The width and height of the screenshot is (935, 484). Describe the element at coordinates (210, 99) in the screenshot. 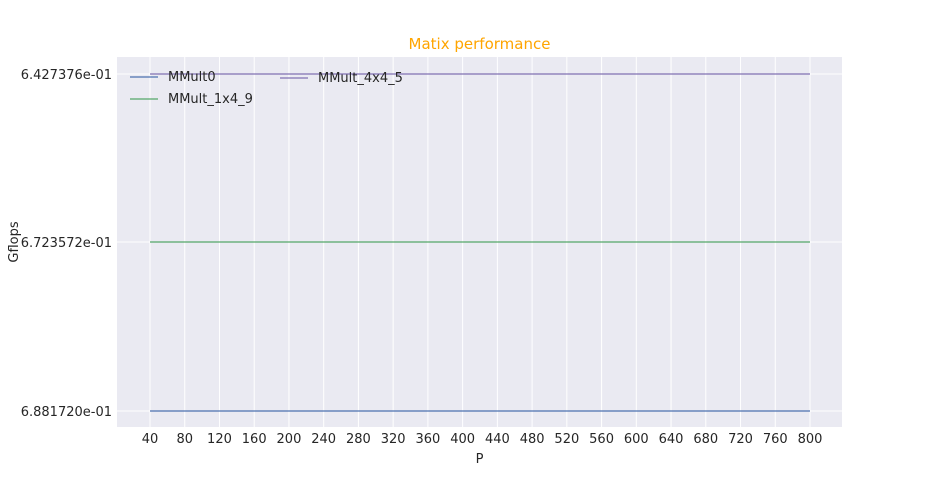

I see `legend-label: MMult_1x4_9` at that location.